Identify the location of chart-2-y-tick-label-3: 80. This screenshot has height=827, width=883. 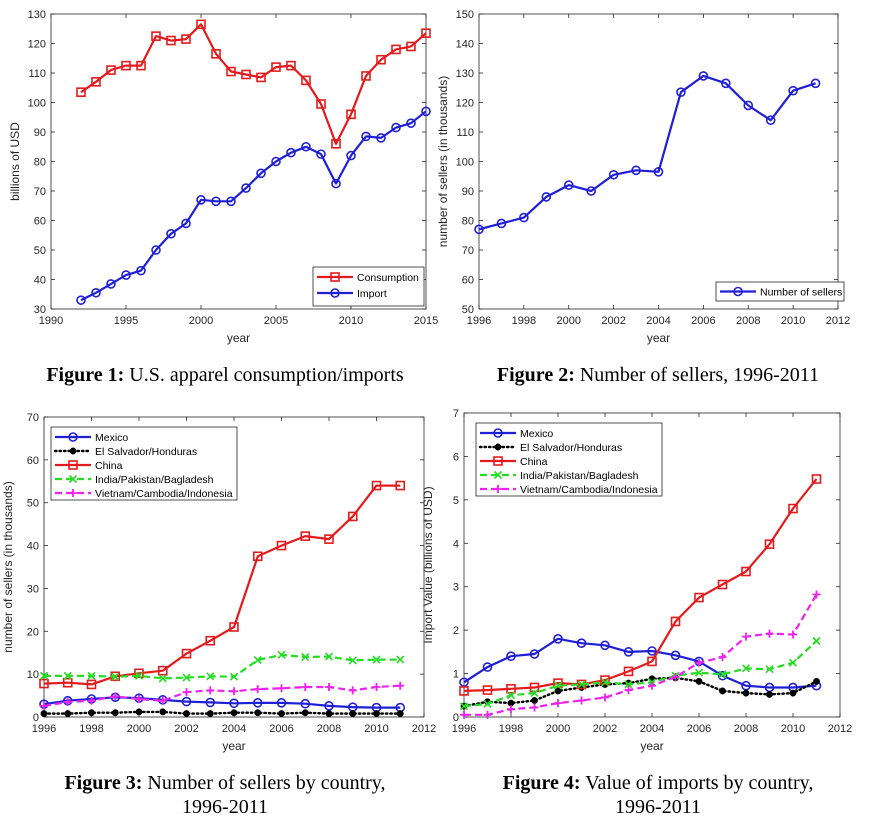
(468, 222).